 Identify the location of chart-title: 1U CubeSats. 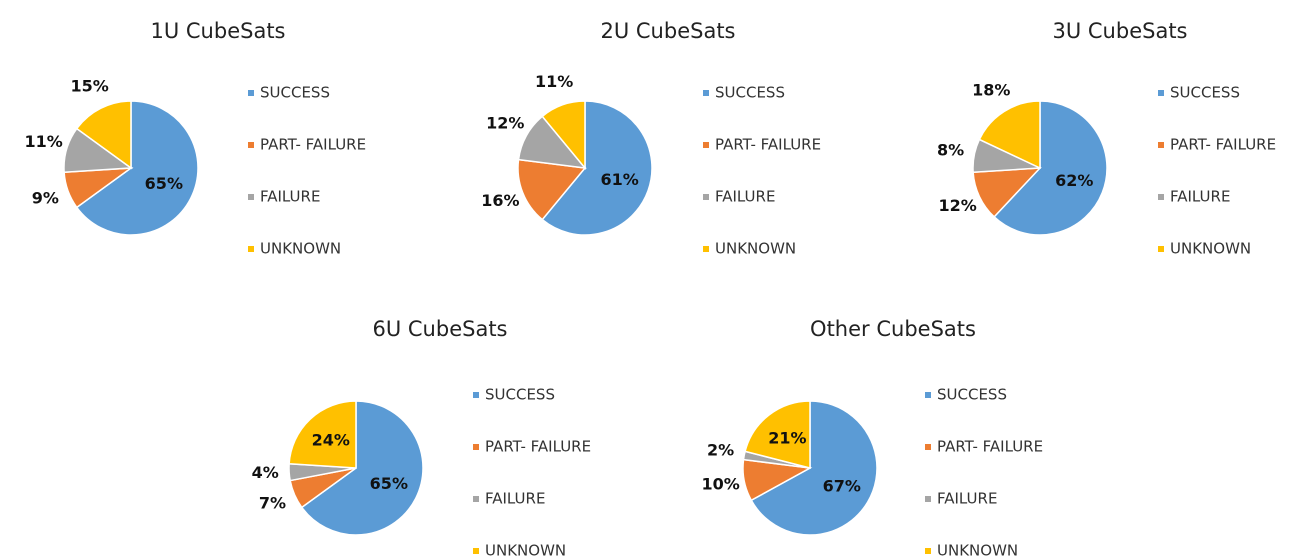
(217, 31).